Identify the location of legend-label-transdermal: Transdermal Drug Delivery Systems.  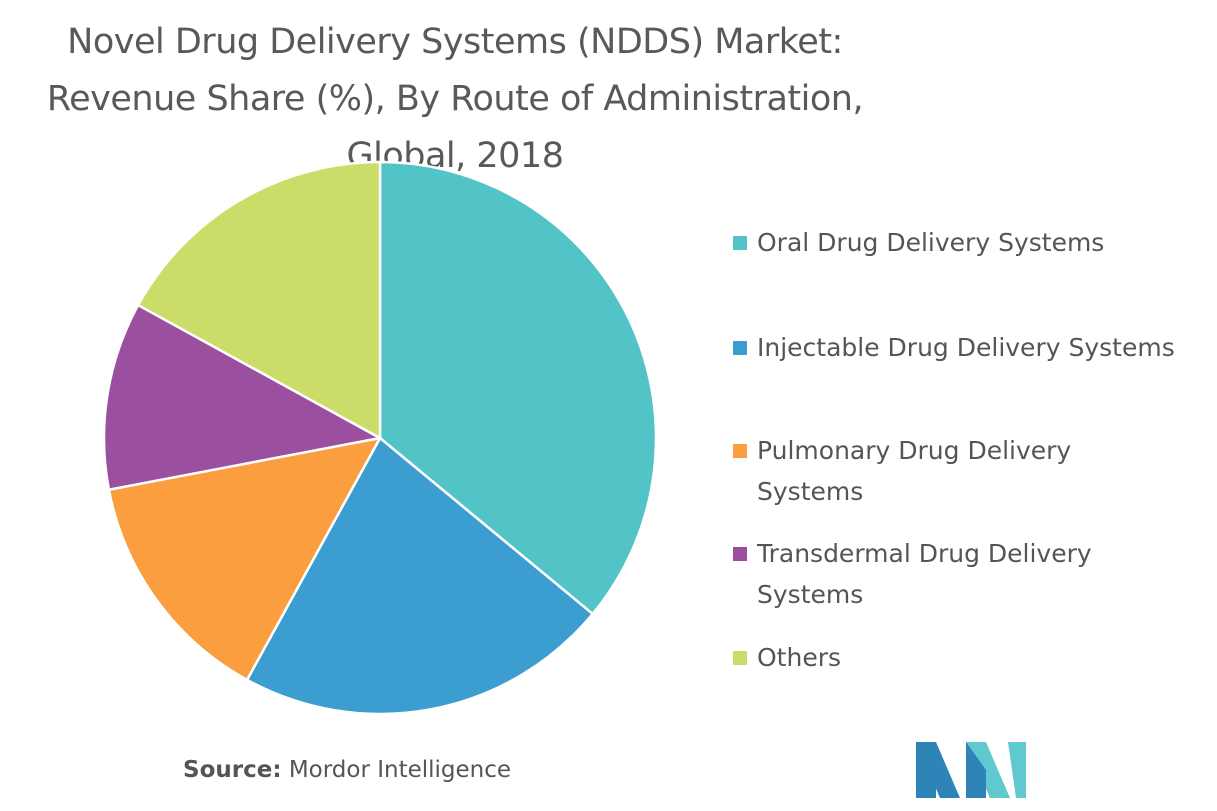
(924, 574).